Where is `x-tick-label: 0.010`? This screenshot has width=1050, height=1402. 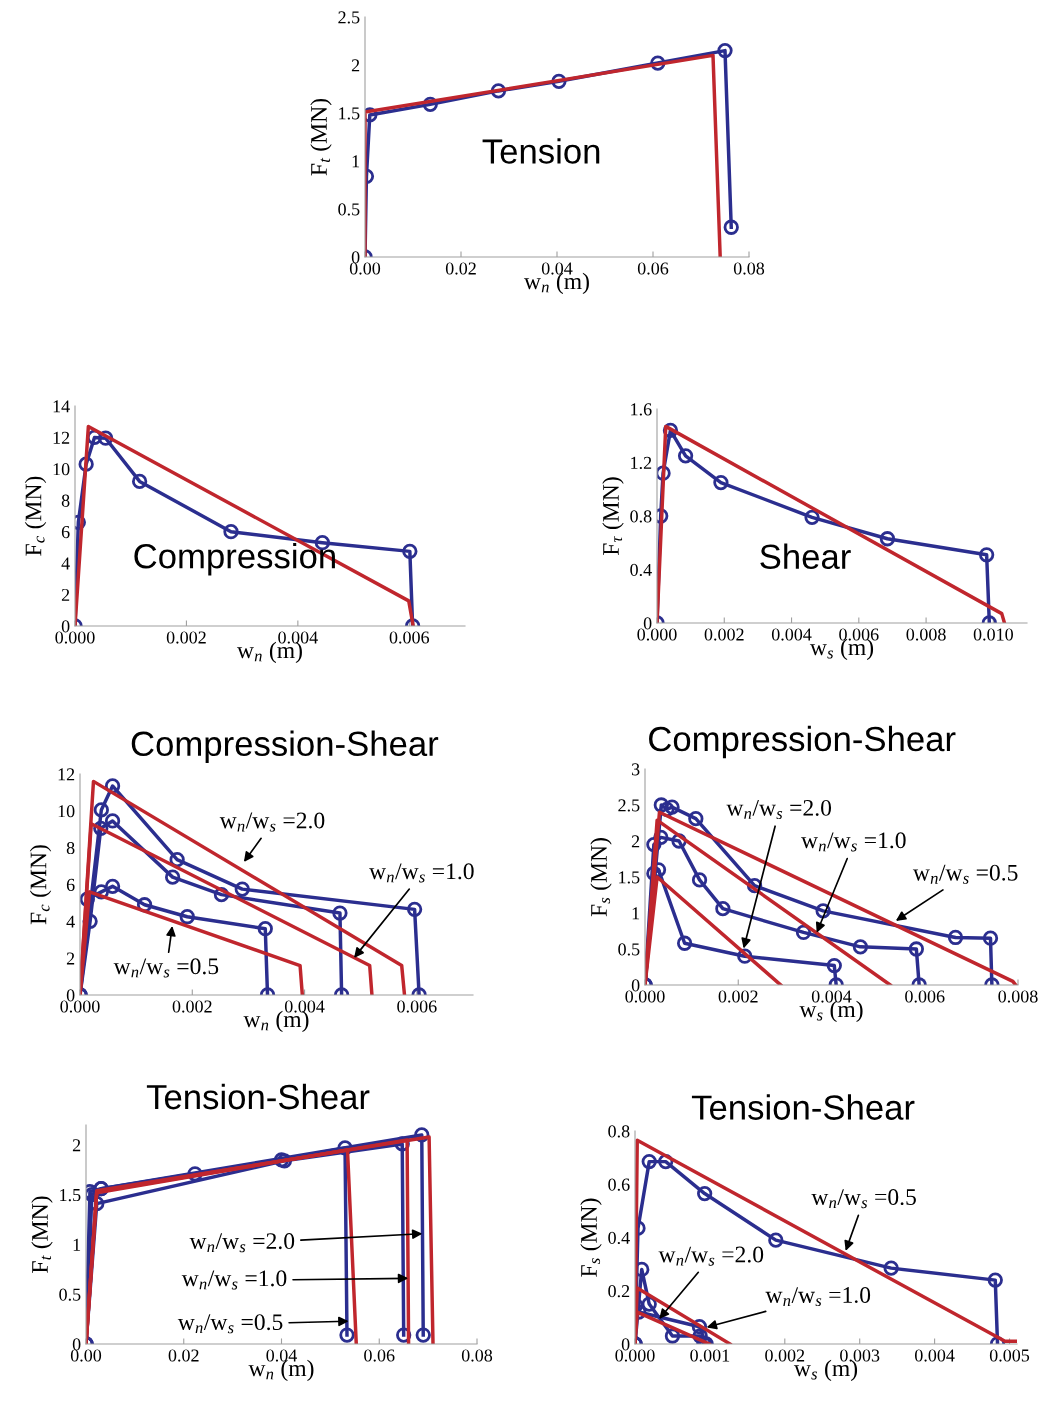
x-tick-label: 0.010 is located at coordinates (993, 634).